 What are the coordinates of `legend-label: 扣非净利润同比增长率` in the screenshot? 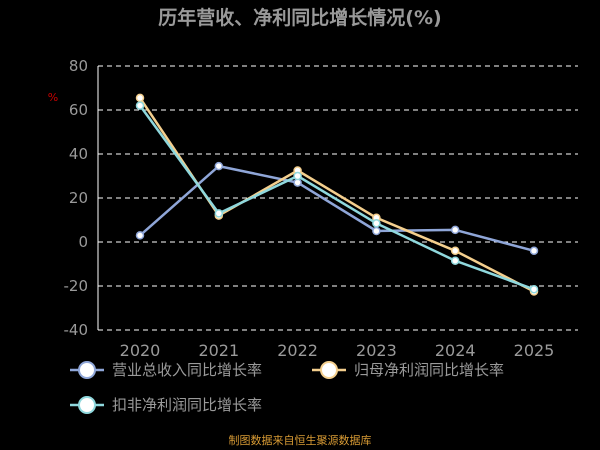 It's located at (187, 405).